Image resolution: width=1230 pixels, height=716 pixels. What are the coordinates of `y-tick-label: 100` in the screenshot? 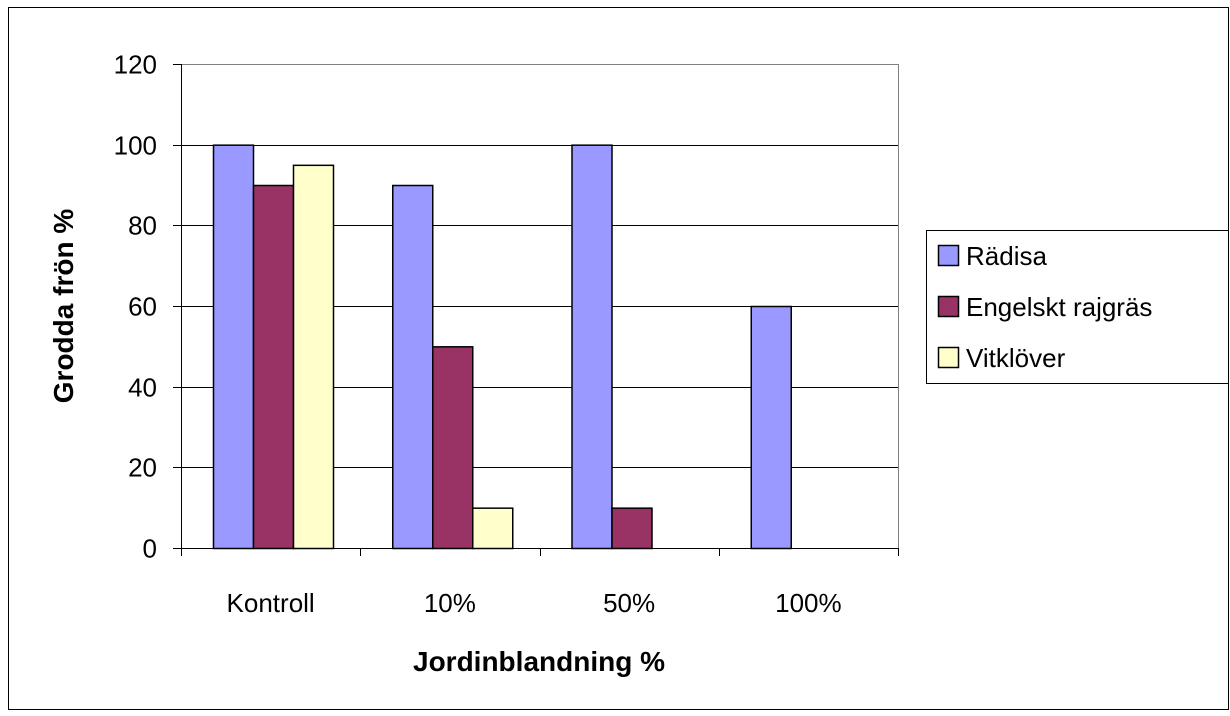 It's located at (135, 146).